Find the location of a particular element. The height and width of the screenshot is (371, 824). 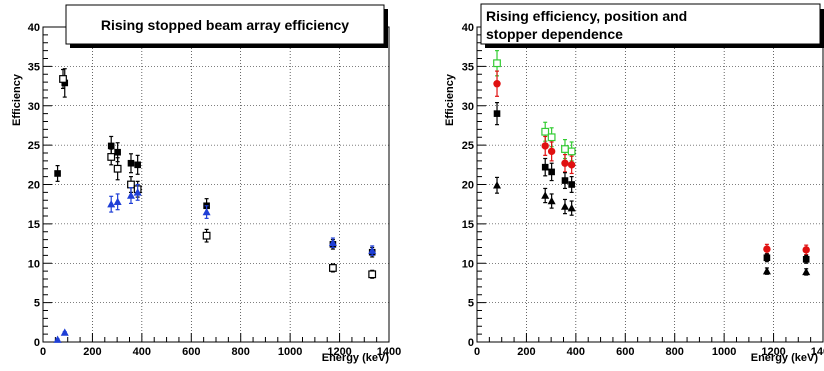

right-chart-title-line-1: Rising efficiency, position and is located at coordinates (586, 16).